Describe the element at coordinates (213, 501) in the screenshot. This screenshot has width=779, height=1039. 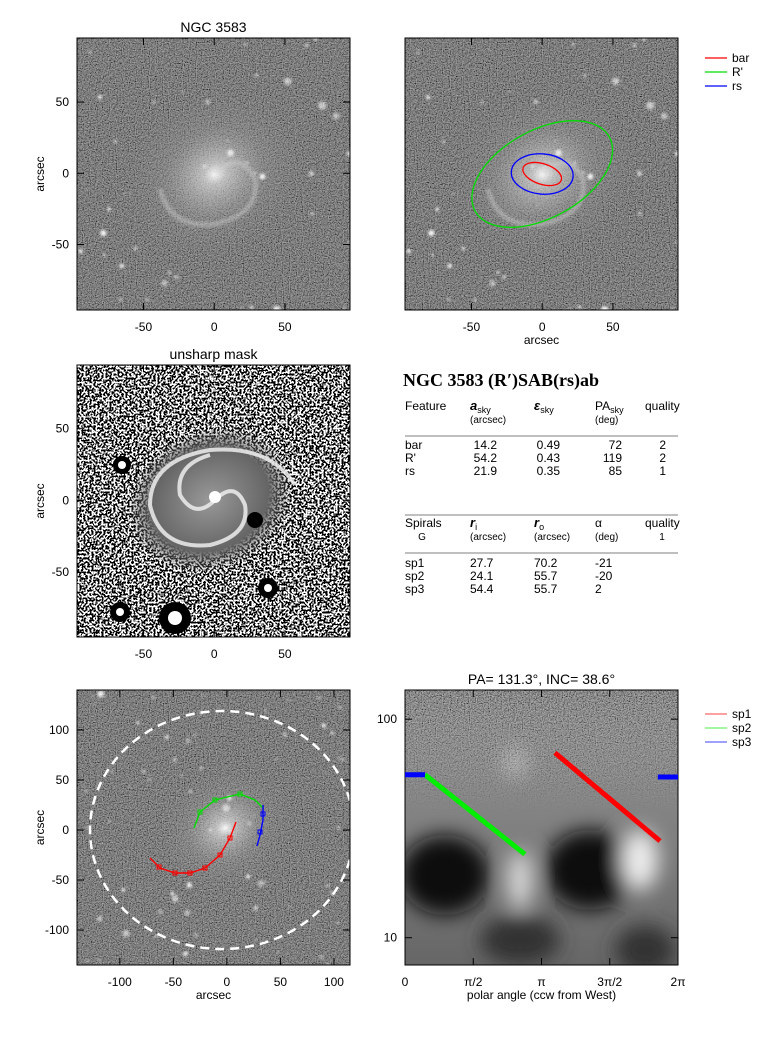
I see `unsharp-image` at that location.